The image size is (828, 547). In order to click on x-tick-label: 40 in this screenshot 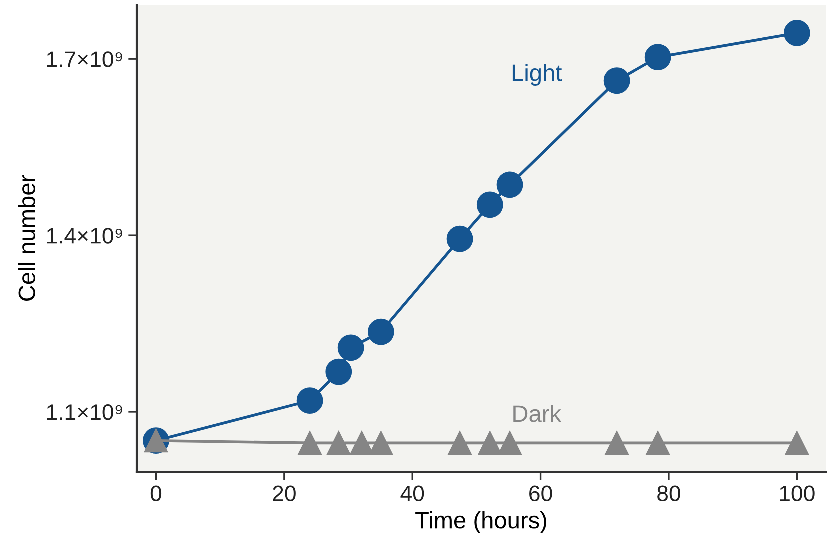, I will do `click(412, 494)`.